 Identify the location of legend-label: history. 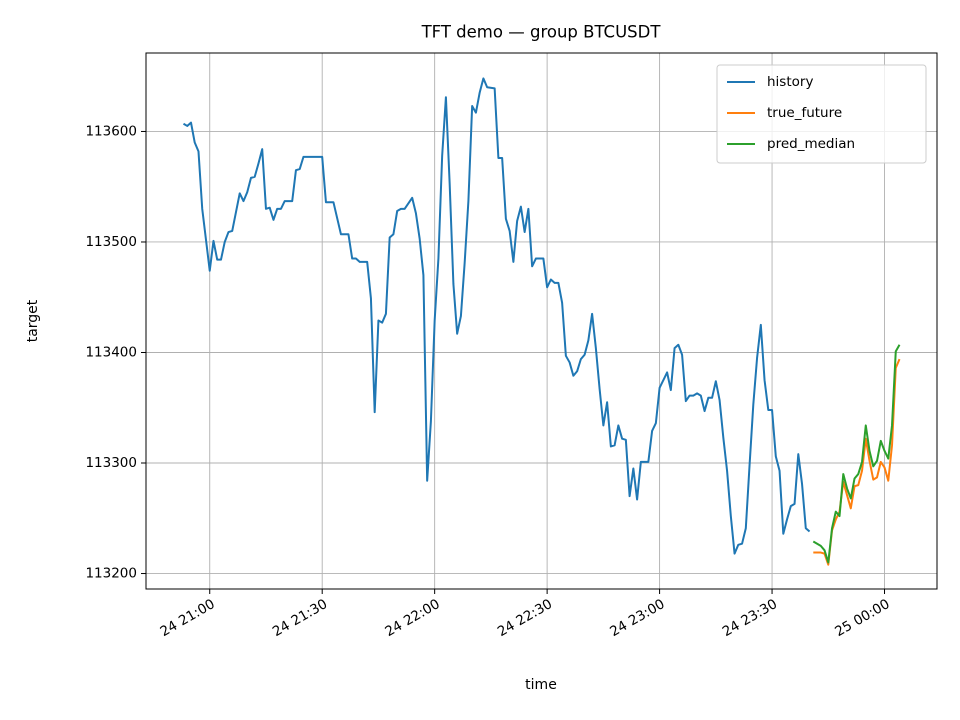
(790, 82).